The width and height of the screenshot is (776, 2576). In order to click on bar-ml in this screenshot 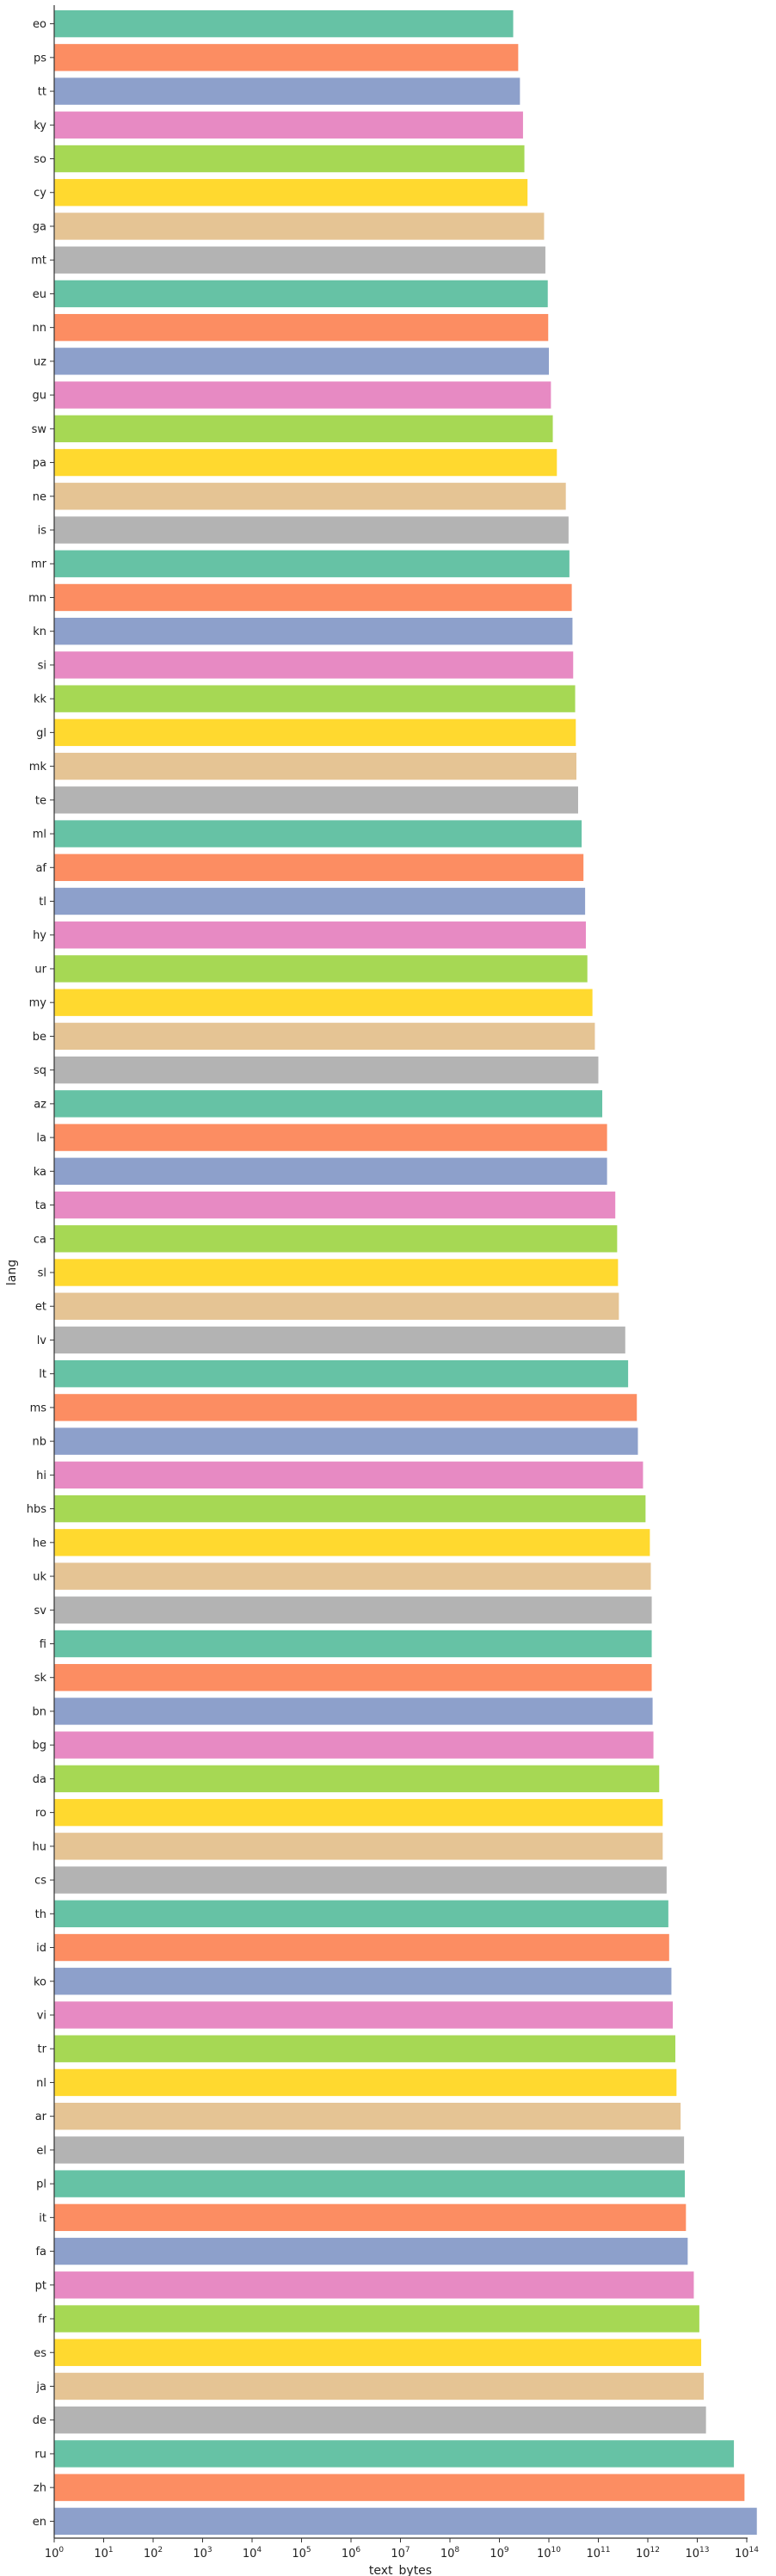, I will do `click(318, 833)`.